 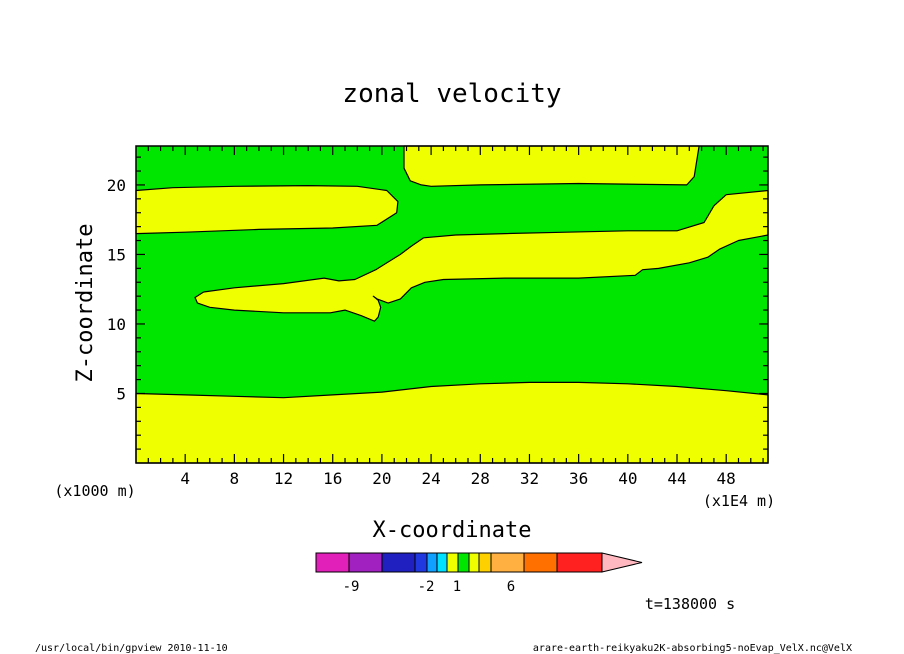 What do you see at coordinates (116, 290) in the screenshot?
I see `y-tick-labels: 5 10 15 20` at bounding box center [116, 290].